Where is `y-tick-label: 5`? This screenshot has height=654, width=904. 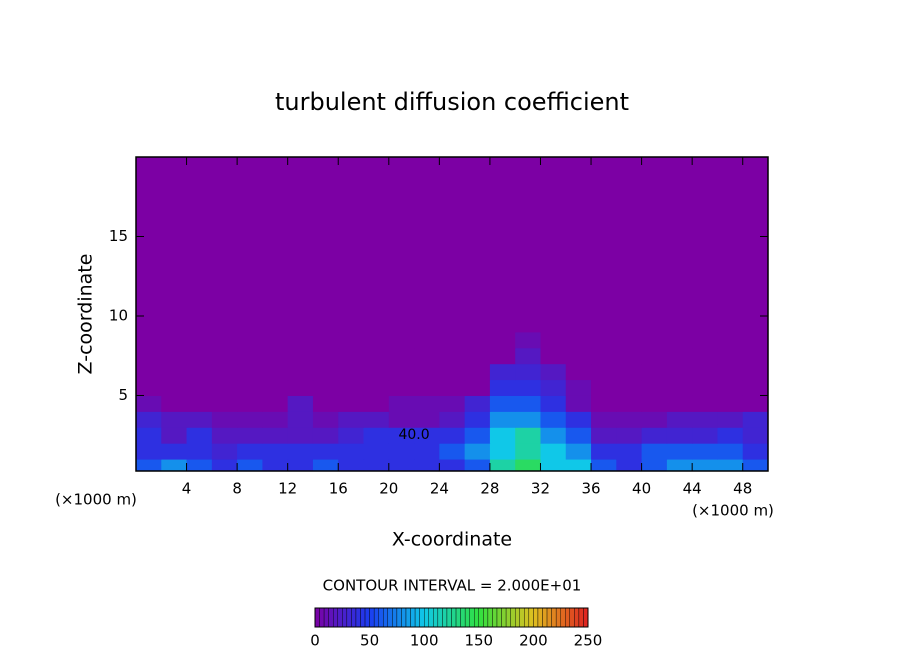 y-tick-label: 5 is located at coordinates (123, 395).